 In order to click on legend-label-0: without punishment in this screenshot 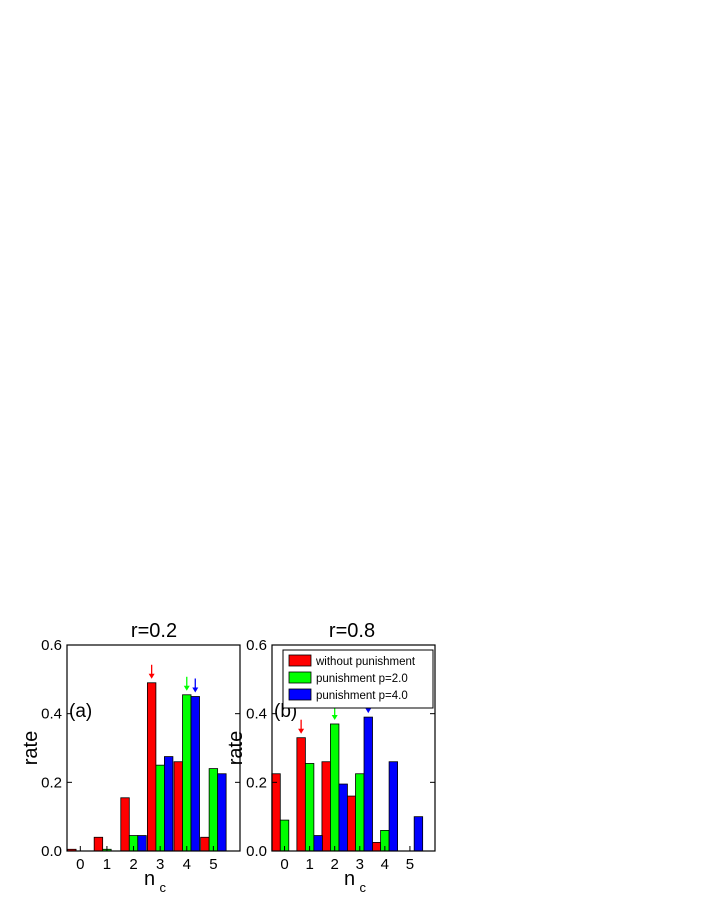, I will do `click(365, 662)`.